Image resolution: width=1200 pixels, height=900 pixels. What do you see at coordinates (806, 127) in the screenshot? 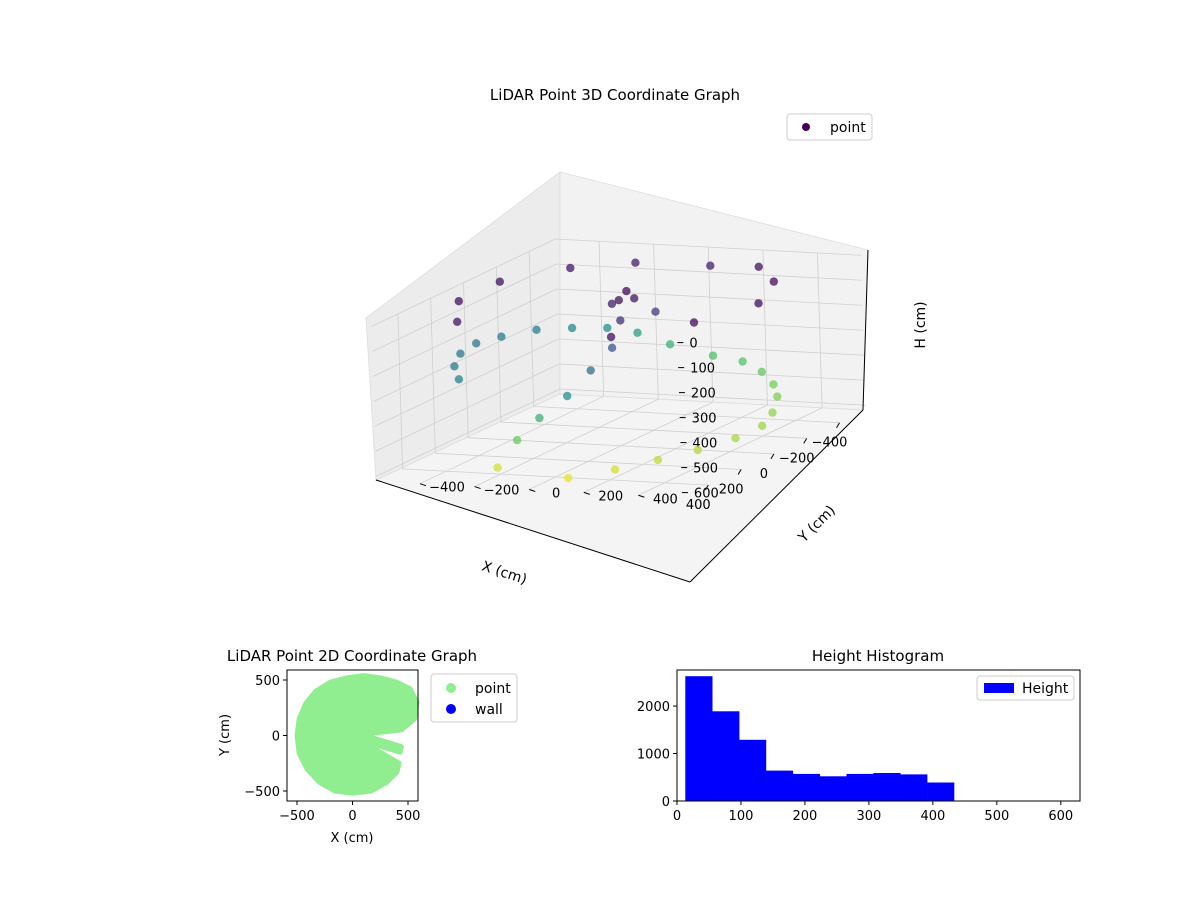
I see `legend-3d-marker` at bounding box center [806, 127].